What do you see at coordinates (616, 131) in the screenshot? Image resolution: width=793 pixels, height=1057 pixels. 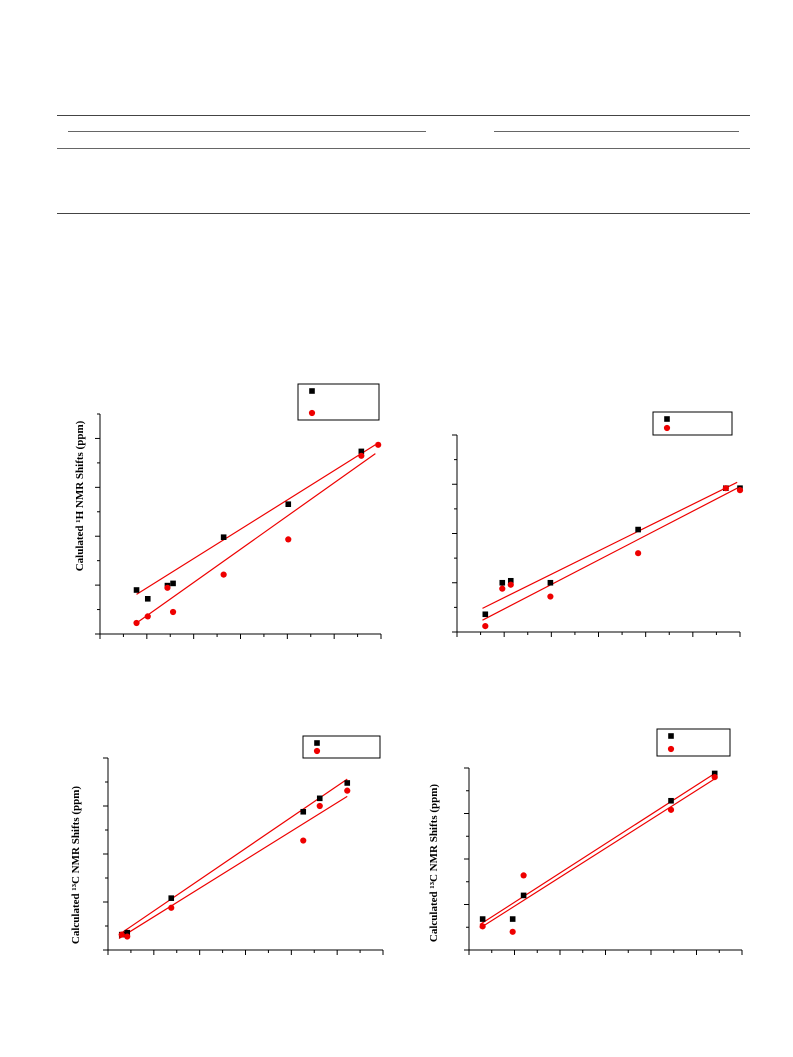 I see `table-group-rule-right` at bounding box center [616, 131].